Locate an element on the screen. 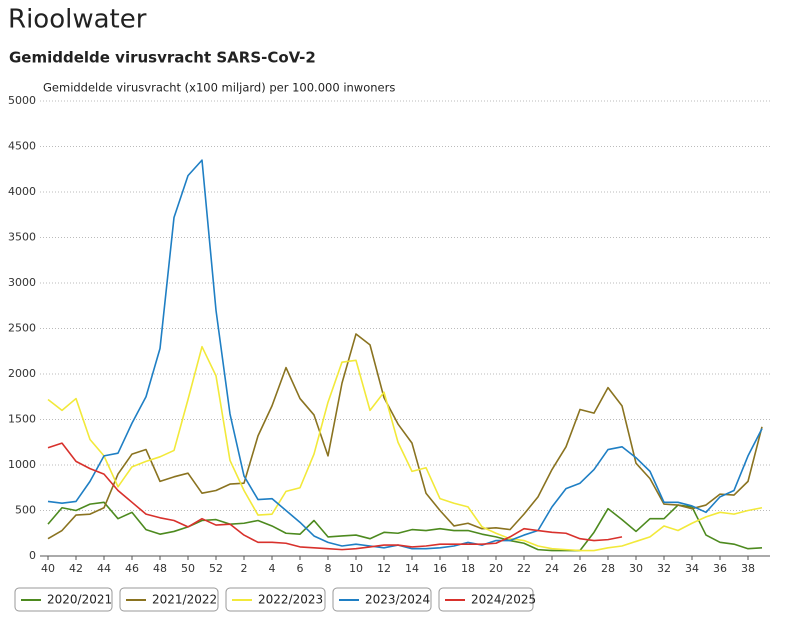  x-tick-label: 46 is located at coordinates (132, 568).